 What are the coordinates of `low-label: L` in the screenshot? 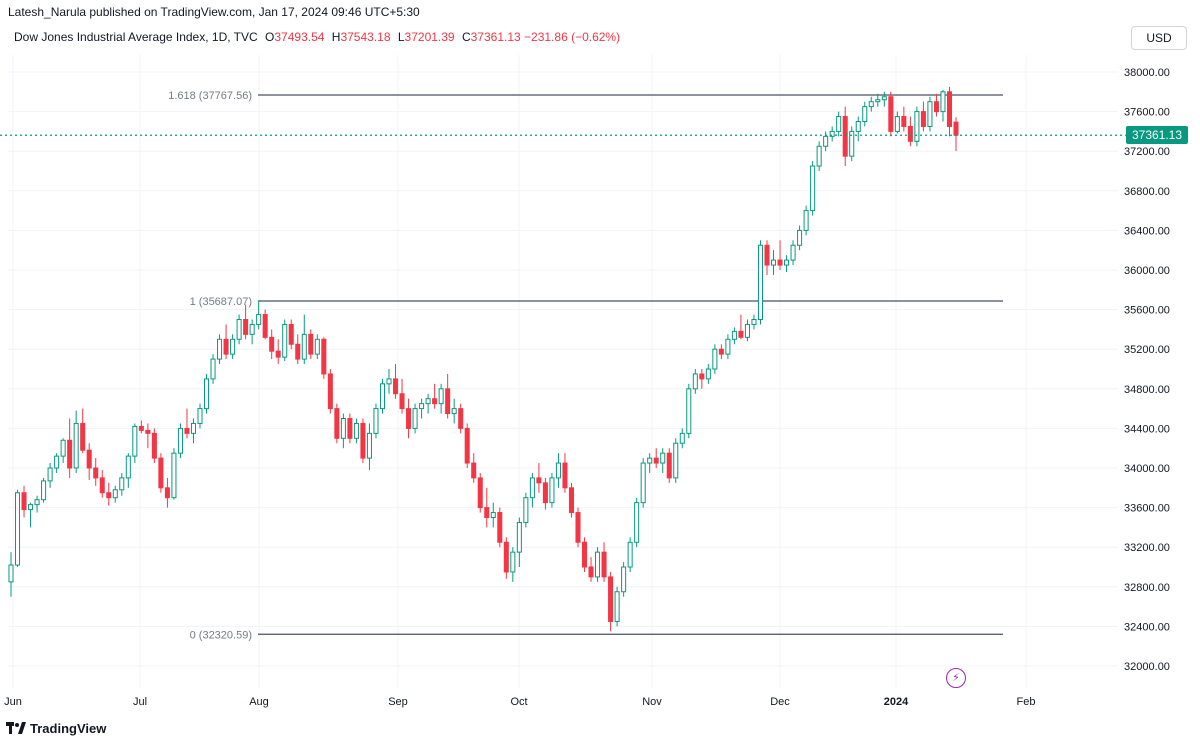 It's located at (401, 37).